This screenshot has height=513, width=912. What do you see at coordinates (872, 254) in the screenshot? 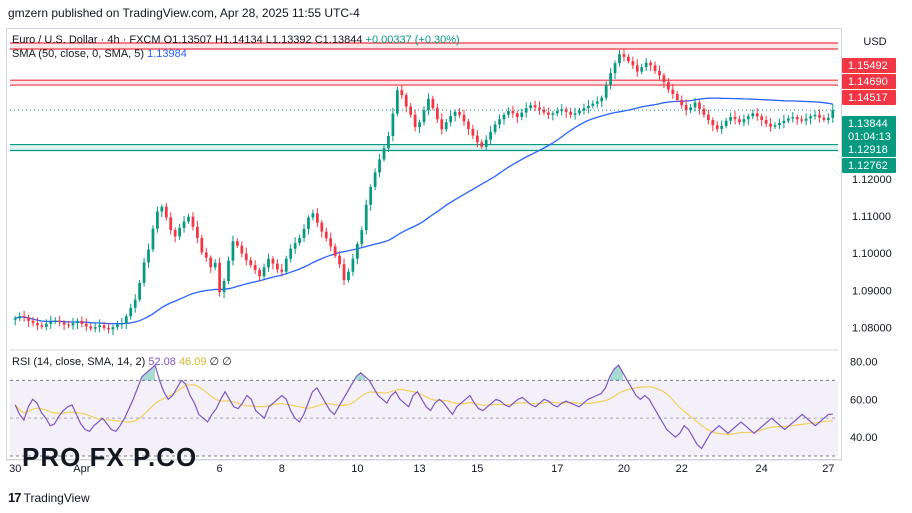
I see `price-axis: 1.12000 1.11000 1.10000 1.09000 1.08000` at bounding box center [872, 254].